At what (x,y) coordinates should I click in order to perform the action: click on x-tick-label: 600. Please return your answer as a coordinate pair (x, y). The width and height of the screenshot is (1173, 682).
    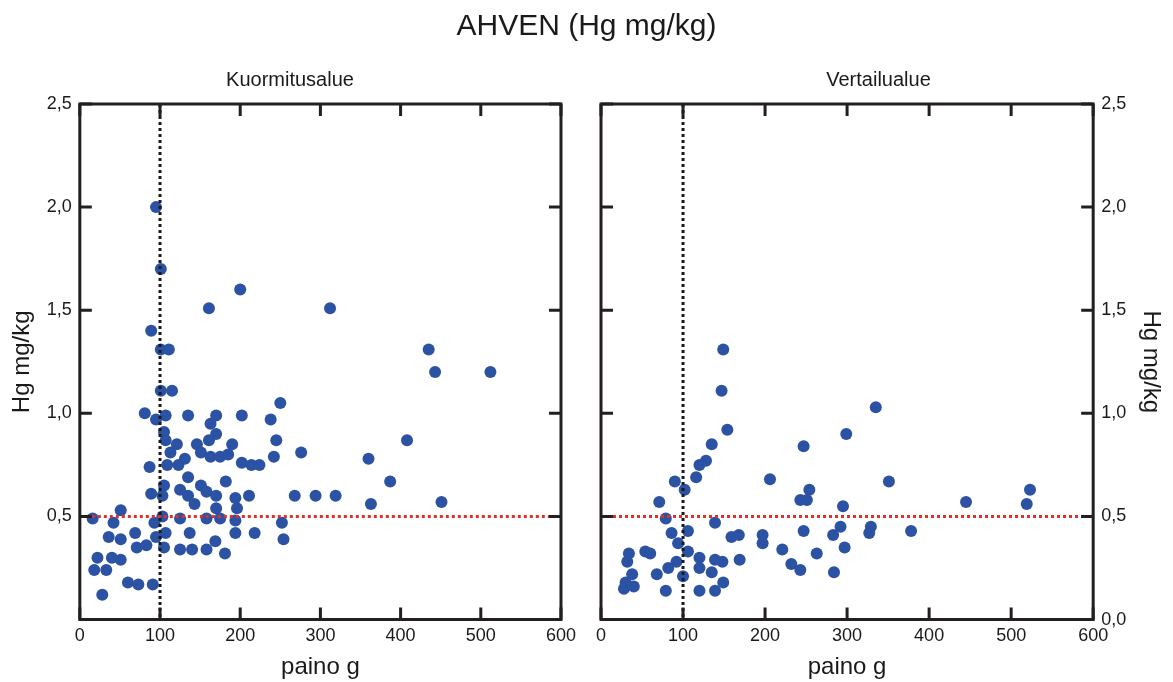
    Looking at the image, I should click on (561, 635).